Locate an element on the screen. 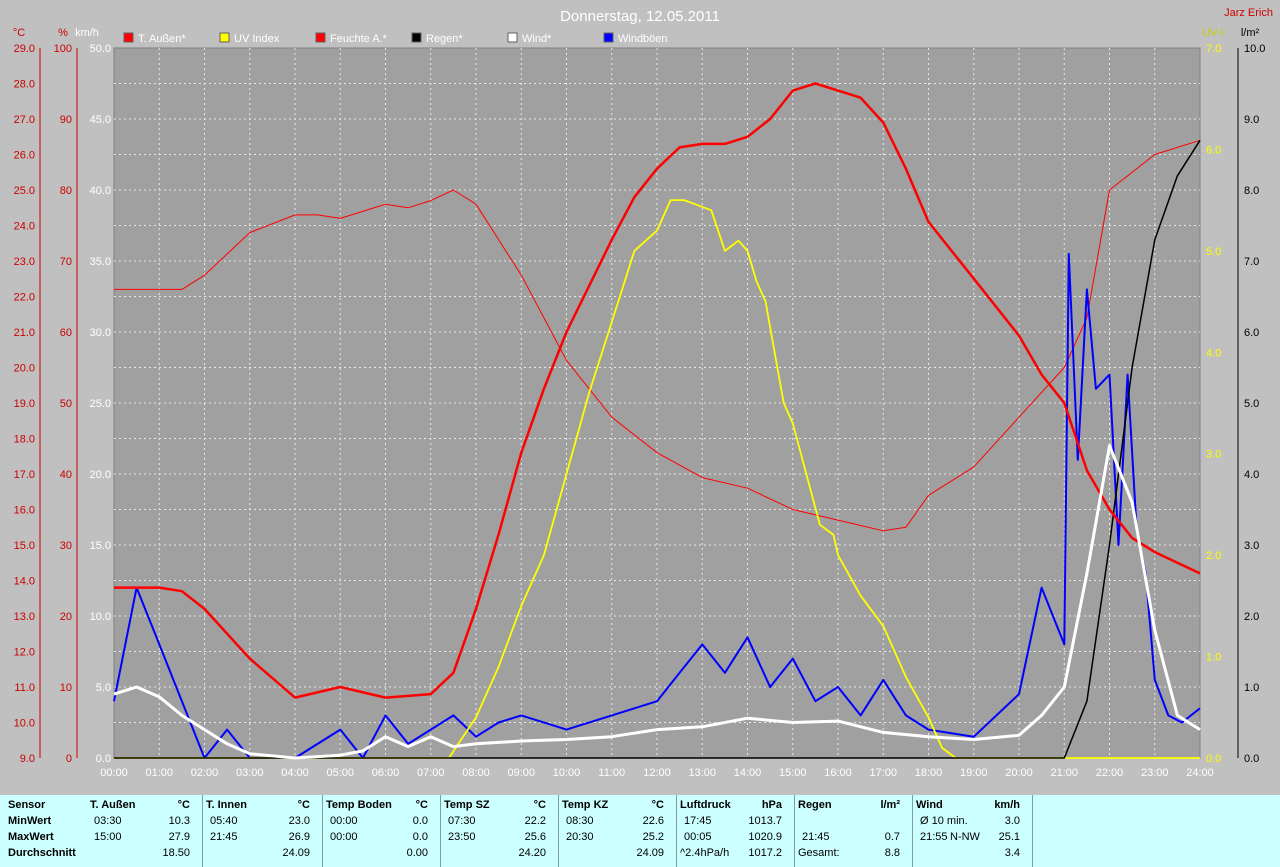  stats-group: Temp KZ °C 08:30 22.6 20:30 25.2 24.09 is located at coordinates (617, 831).